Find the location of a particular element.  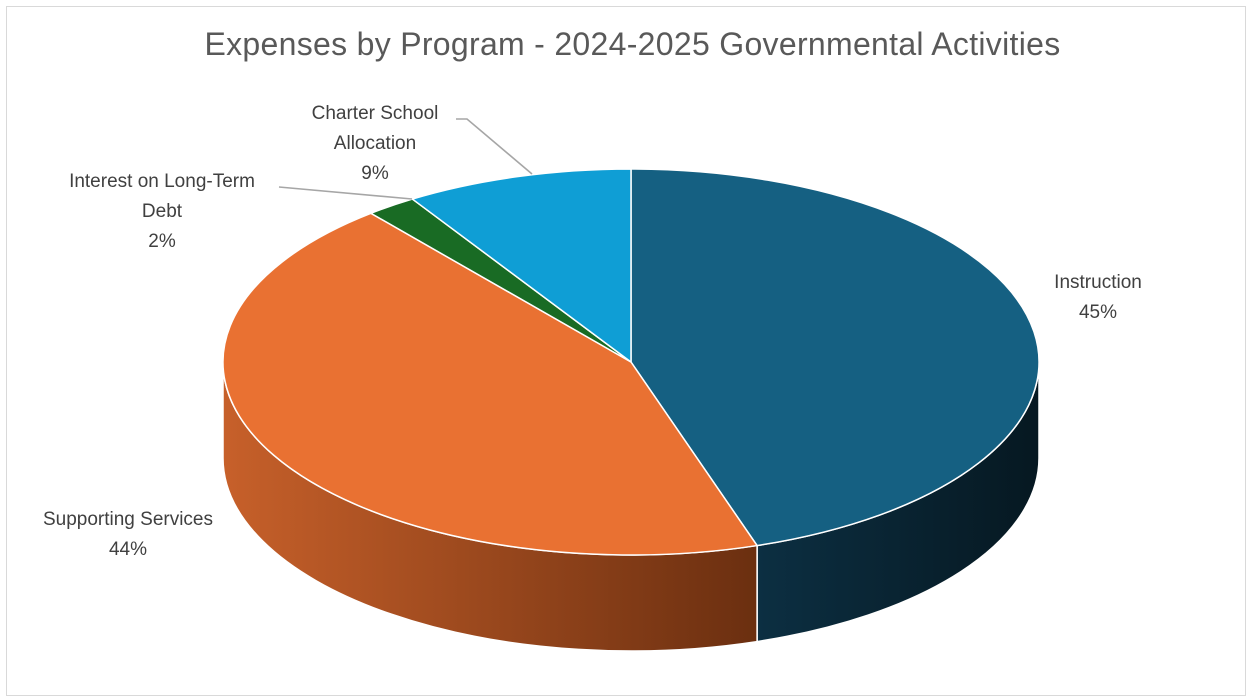

data-label-interest-on-long-term-debt: Interest on Long-Term Debt 2% is located at coordinates (162, 211).